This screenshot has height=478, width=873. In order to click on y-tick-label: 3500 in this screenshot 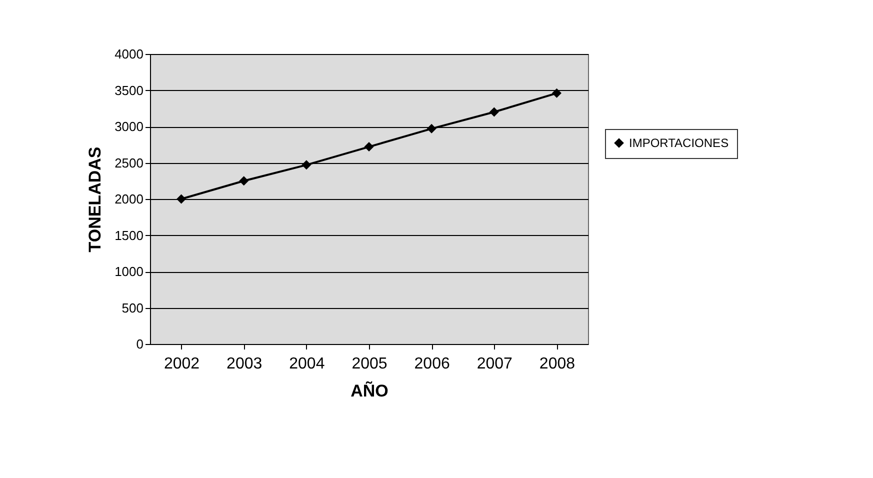, I will do `click(129, 90)`.